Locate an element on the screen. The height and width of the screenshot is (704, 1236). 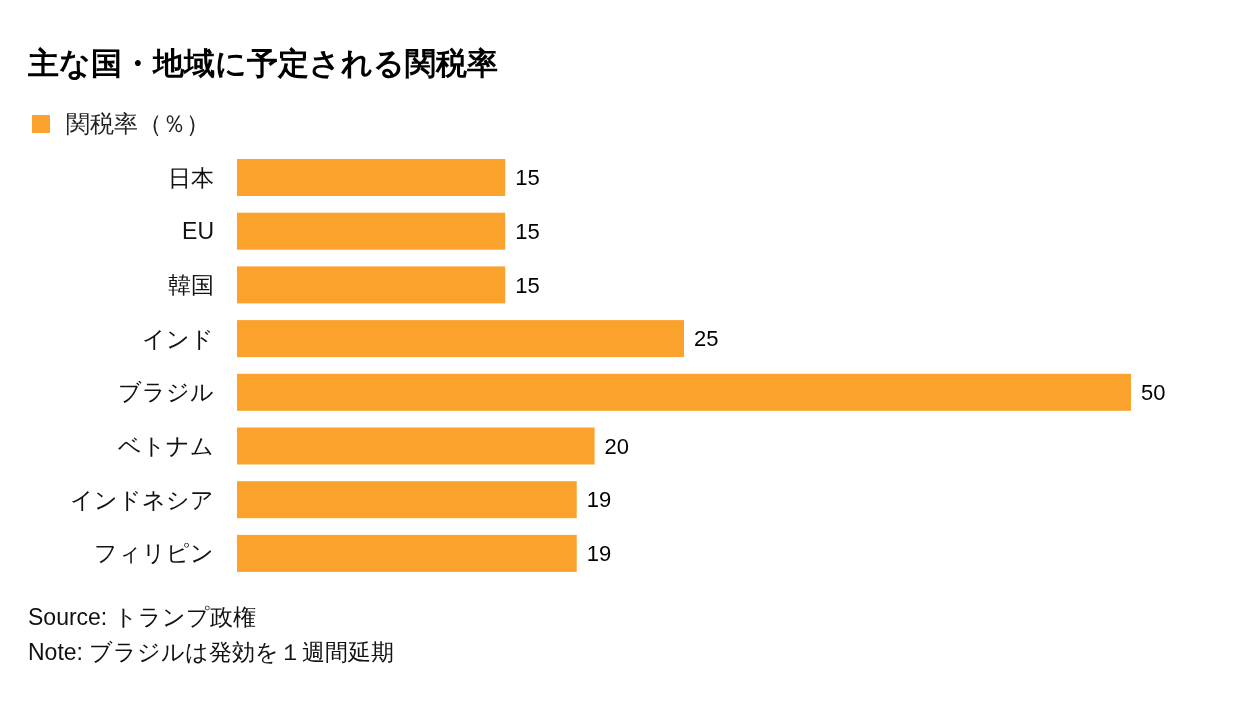
y-tick-label: EU is located at coordinates (198, 231).